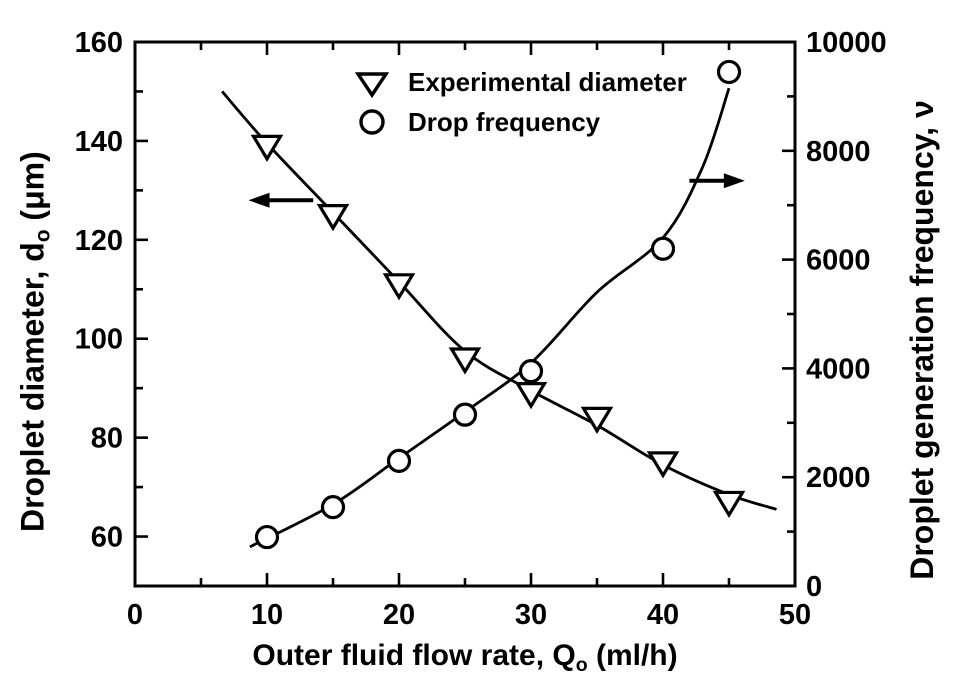 The height and width of the screenshot is (695, 955). I want to click on legend-item-experimental-diameter: Experimental diameter, so click(518, 82).